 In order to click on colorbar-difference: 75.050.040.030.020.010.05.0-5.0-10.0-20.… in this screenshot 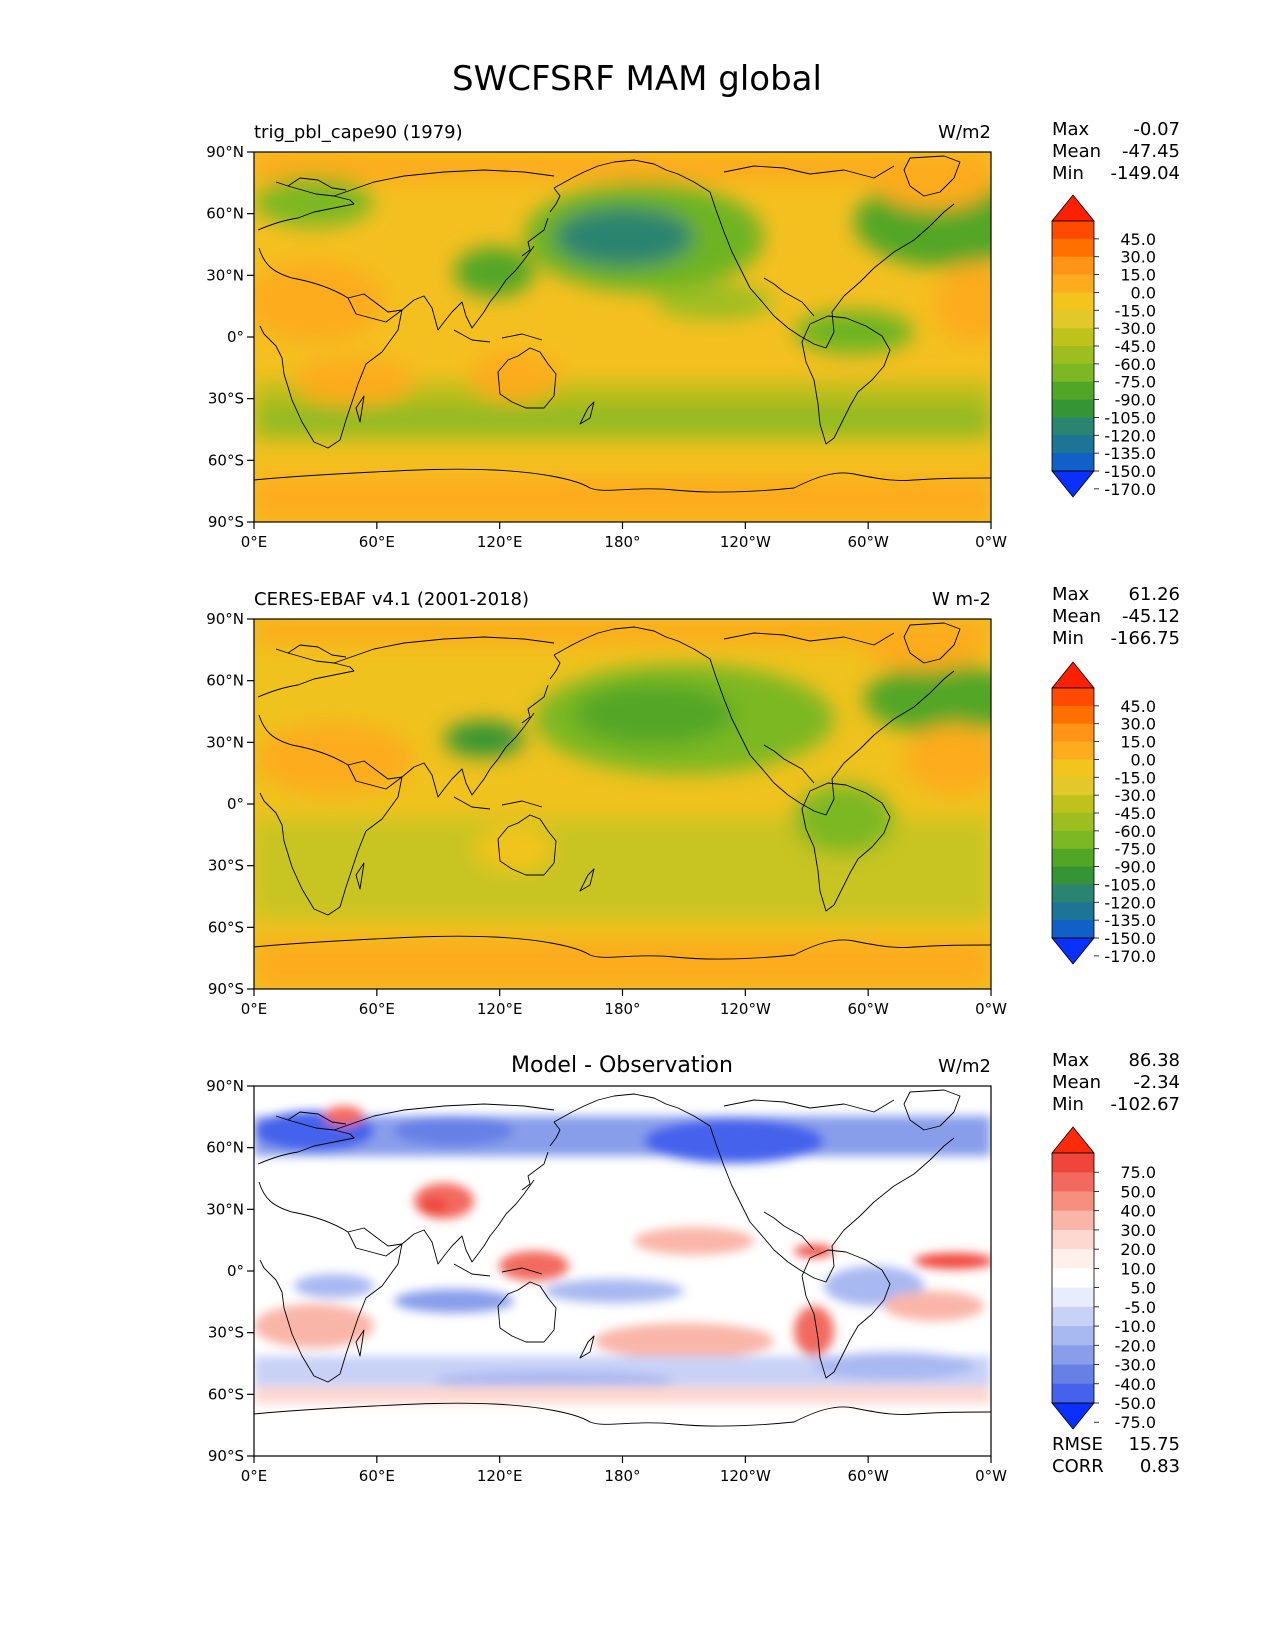, I will do `click(1103, 1279)`.